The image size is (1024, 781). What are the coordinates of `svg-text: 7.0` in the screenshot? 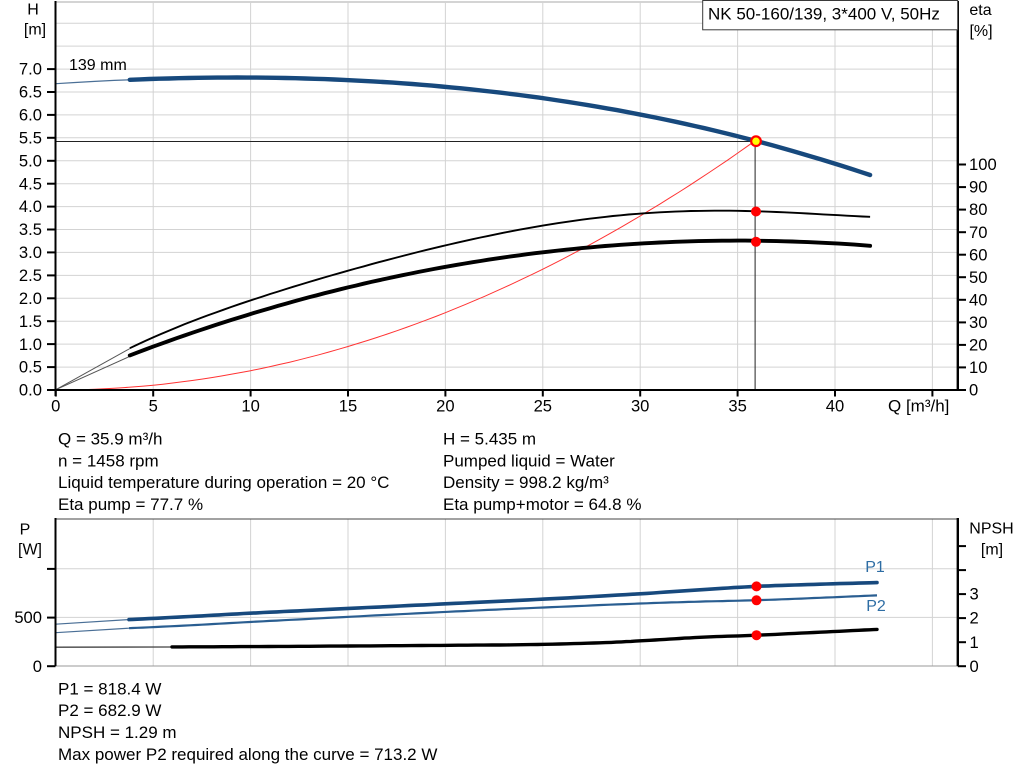 It's located at (30, 69).